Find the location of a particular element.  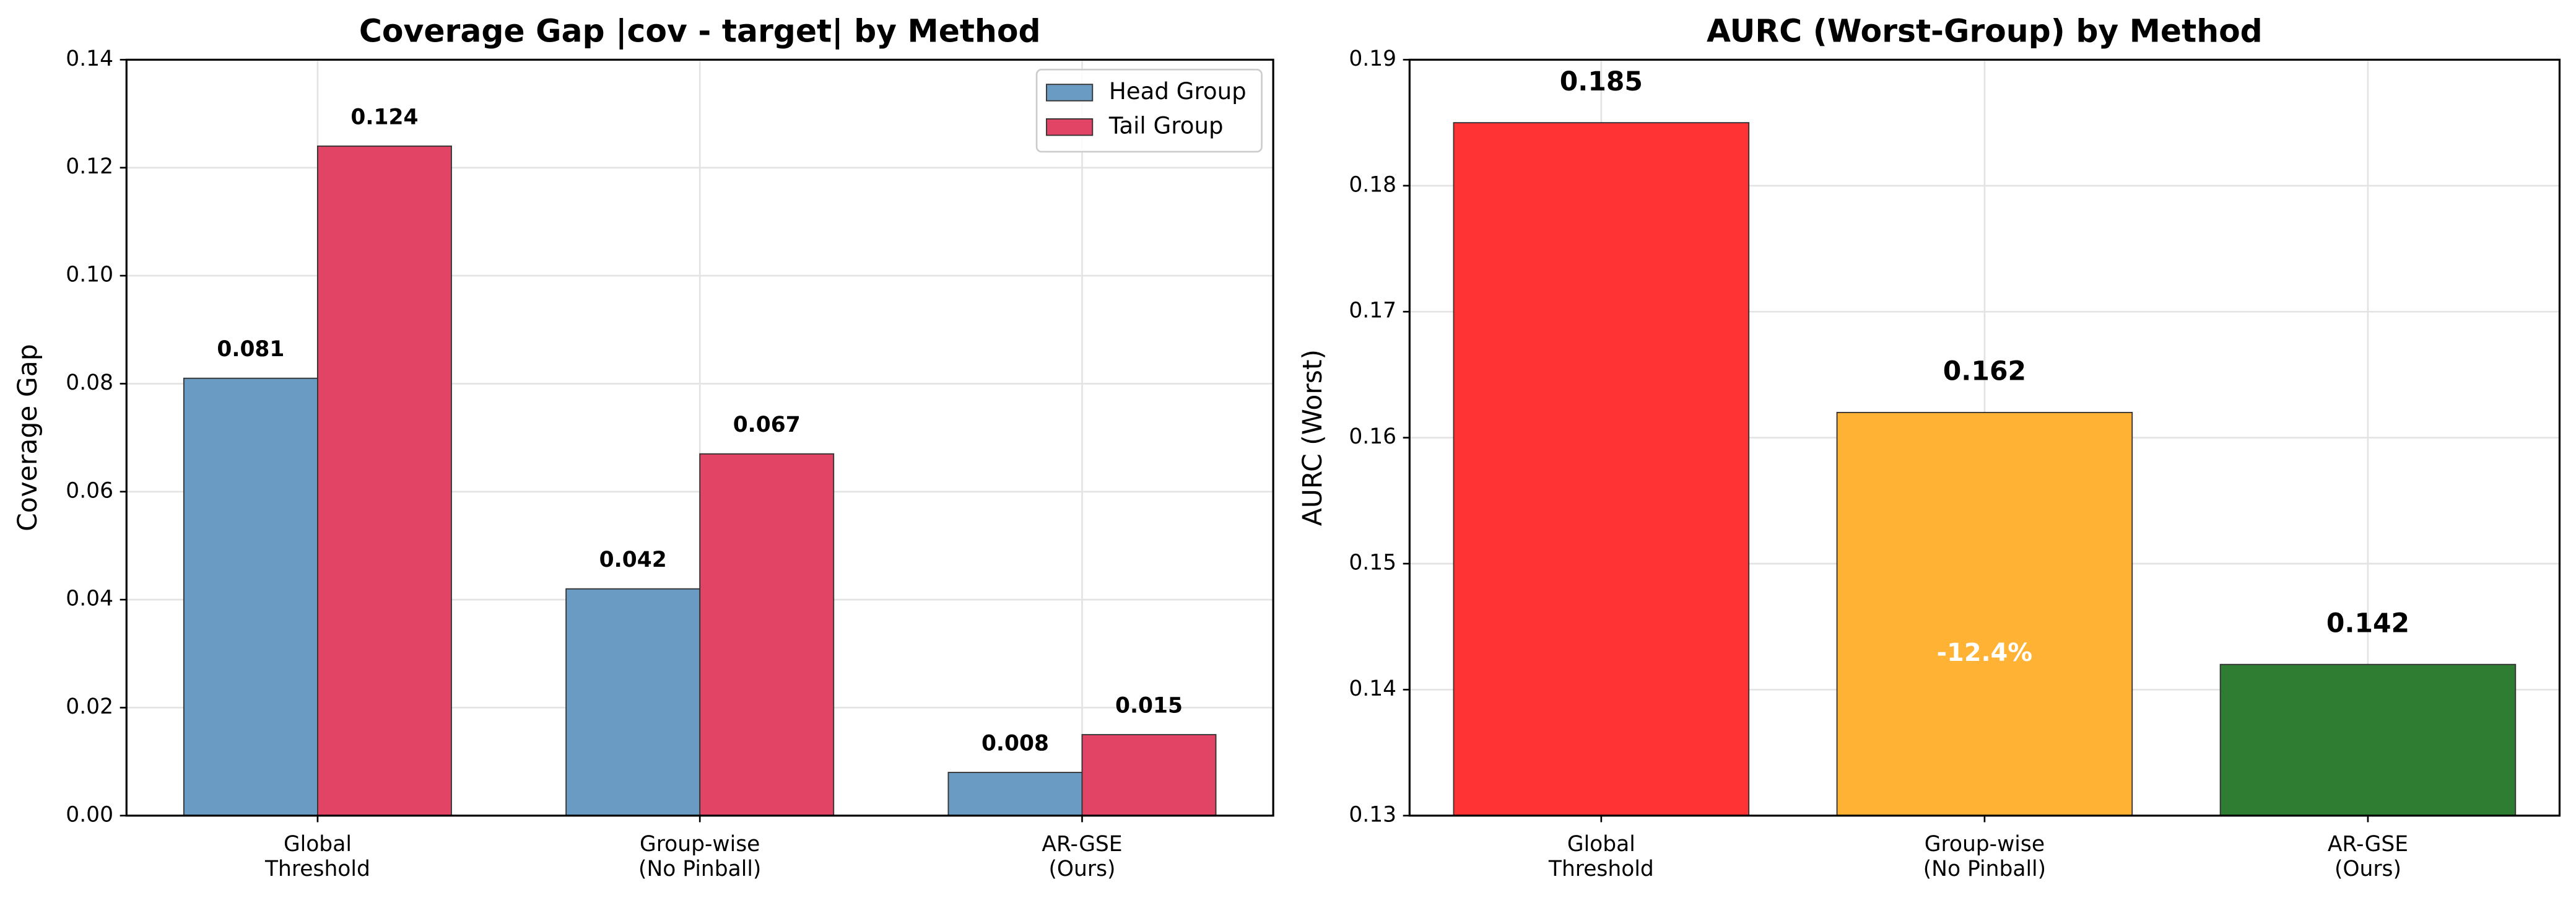

y-tick-label: 0.10 is located at coordinates (89, 275).